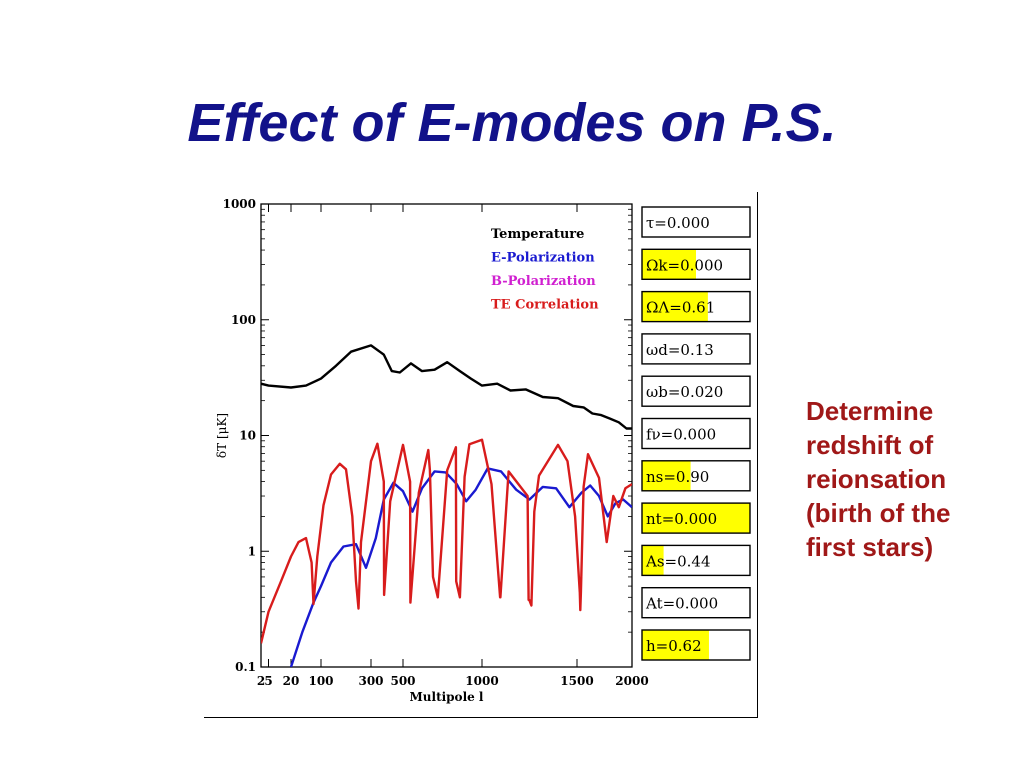  What do you see at coordinates (268, 681) in the screenshot?
I see `x-tick-label: 5` at bounding box center [268, 681].